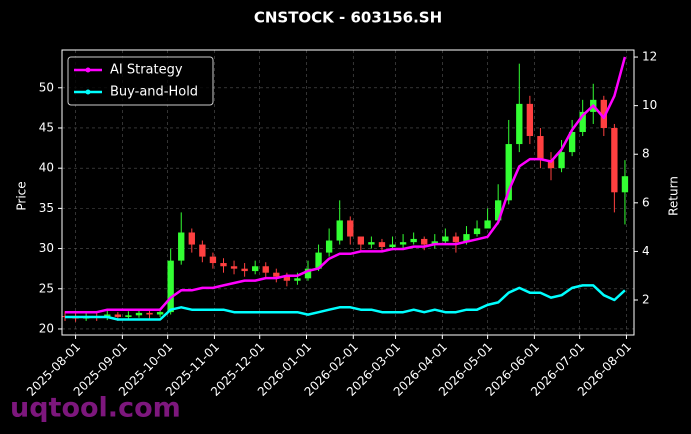 The height and width of the screenshot is (434, 691). I want to click on legend-label: AI Strategy, so click(146, 70).